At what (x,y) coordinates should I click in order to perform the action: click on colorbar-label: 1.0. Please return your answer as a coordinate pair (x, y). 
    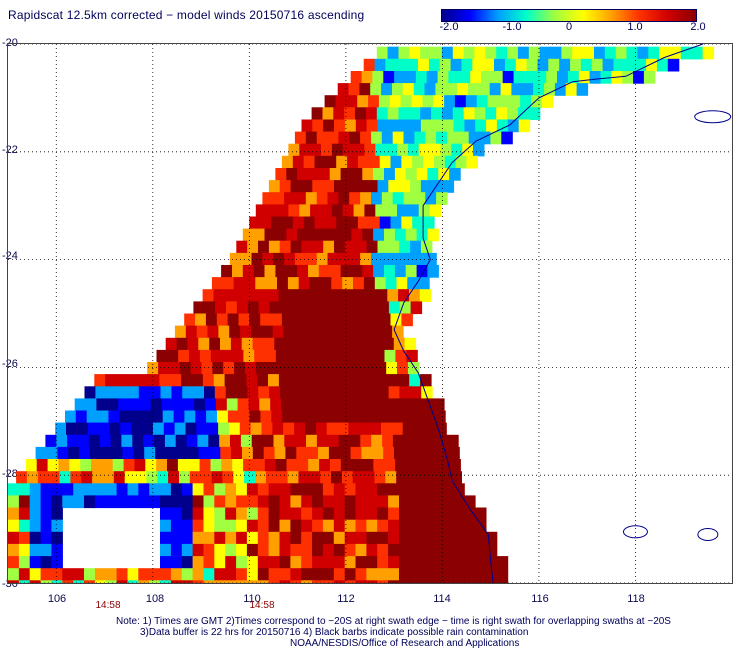
    Looking at the image, I should click on (635, 27).